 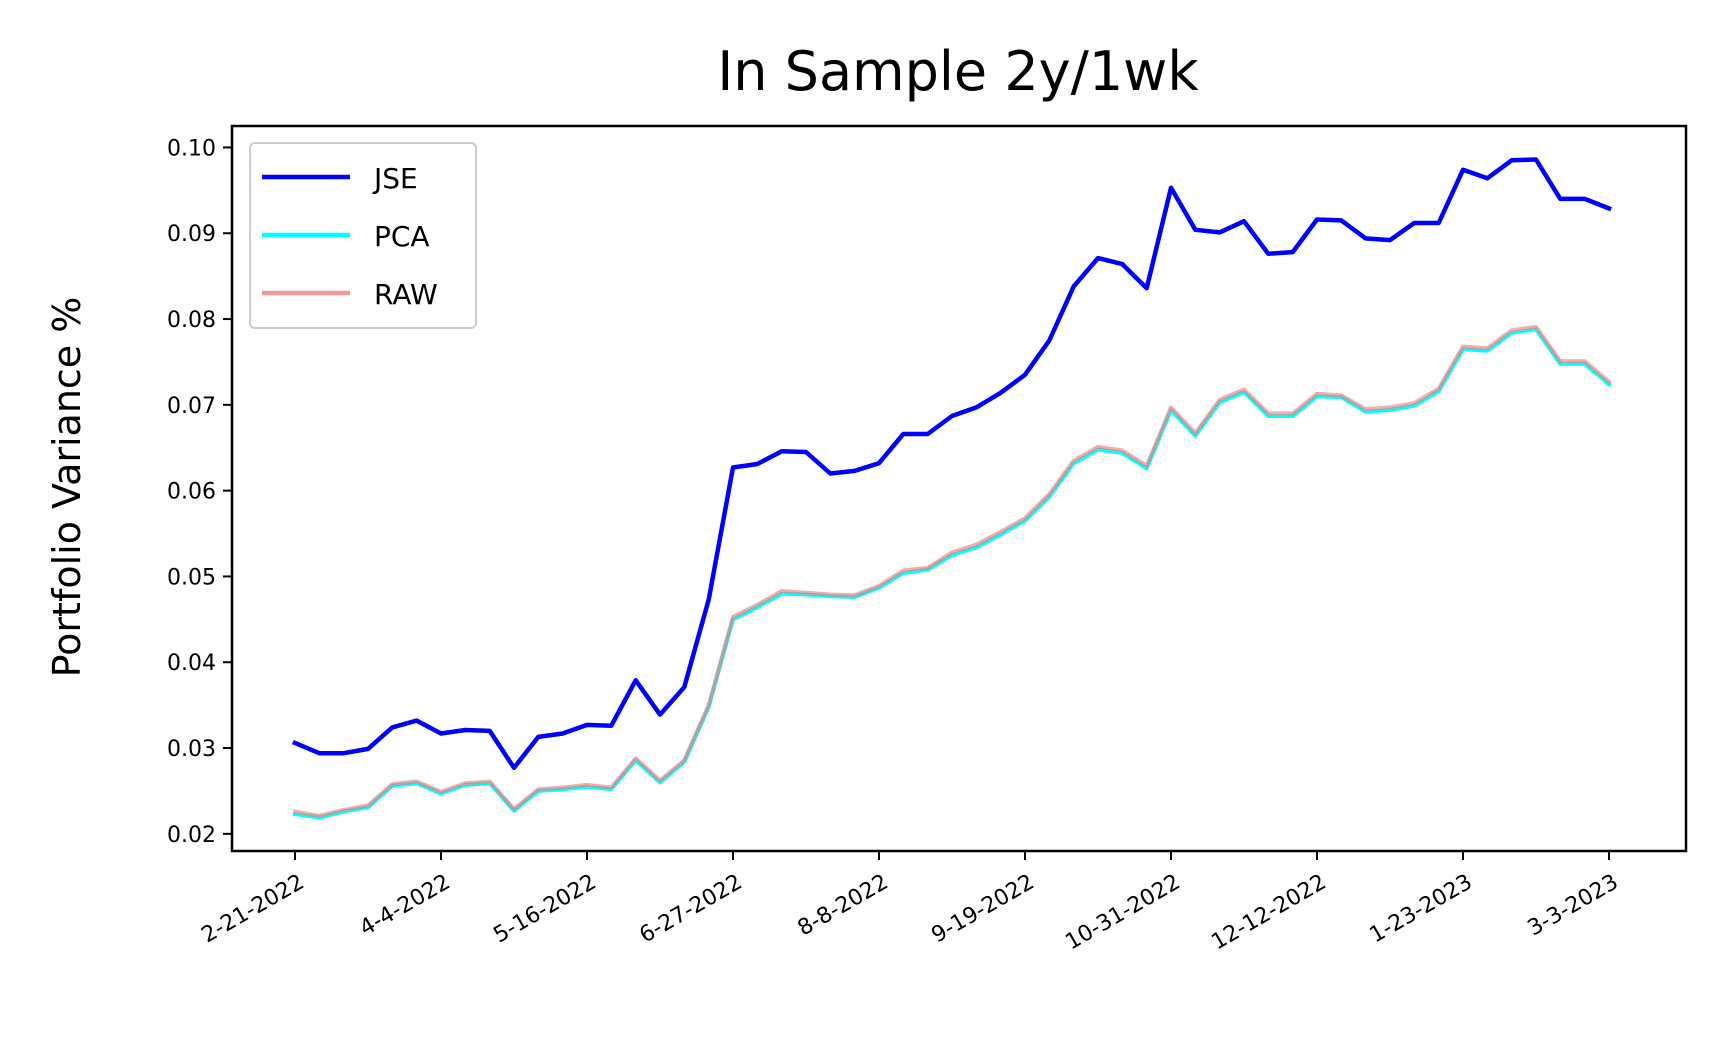 What do you see at coordinates (544, 909) in the screenshot?
I see `x-tick-label: 5-16-2022` at bounding box center [544, 909].